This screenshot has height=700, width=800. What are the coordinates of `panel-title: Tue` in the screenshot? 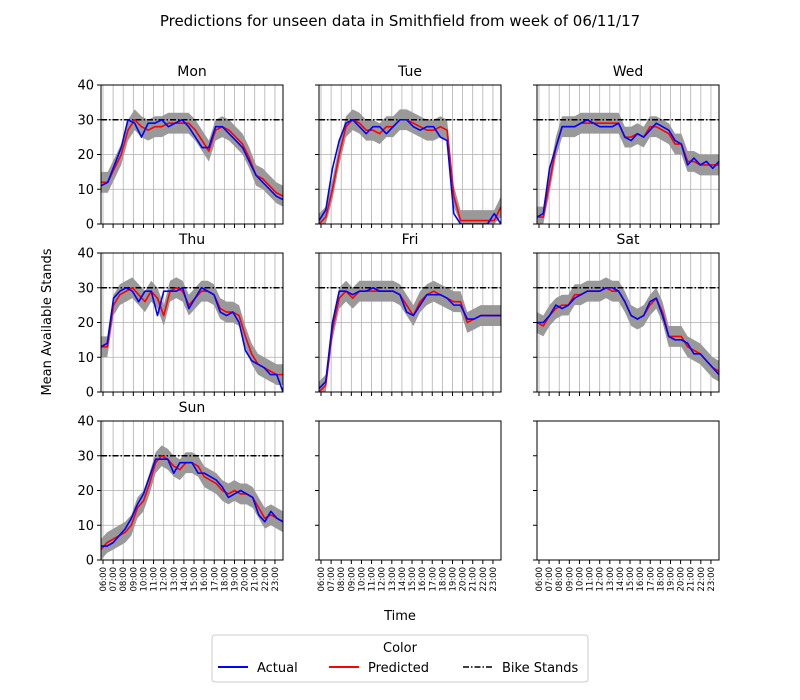 It's located at (409, 72).